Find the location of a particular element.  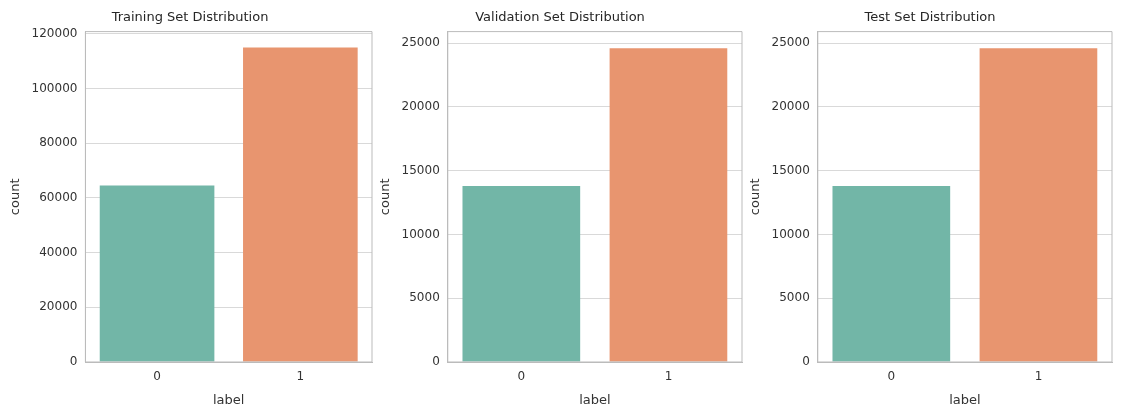

y-tick-label: 80000 is located at coordinates (58, 142).